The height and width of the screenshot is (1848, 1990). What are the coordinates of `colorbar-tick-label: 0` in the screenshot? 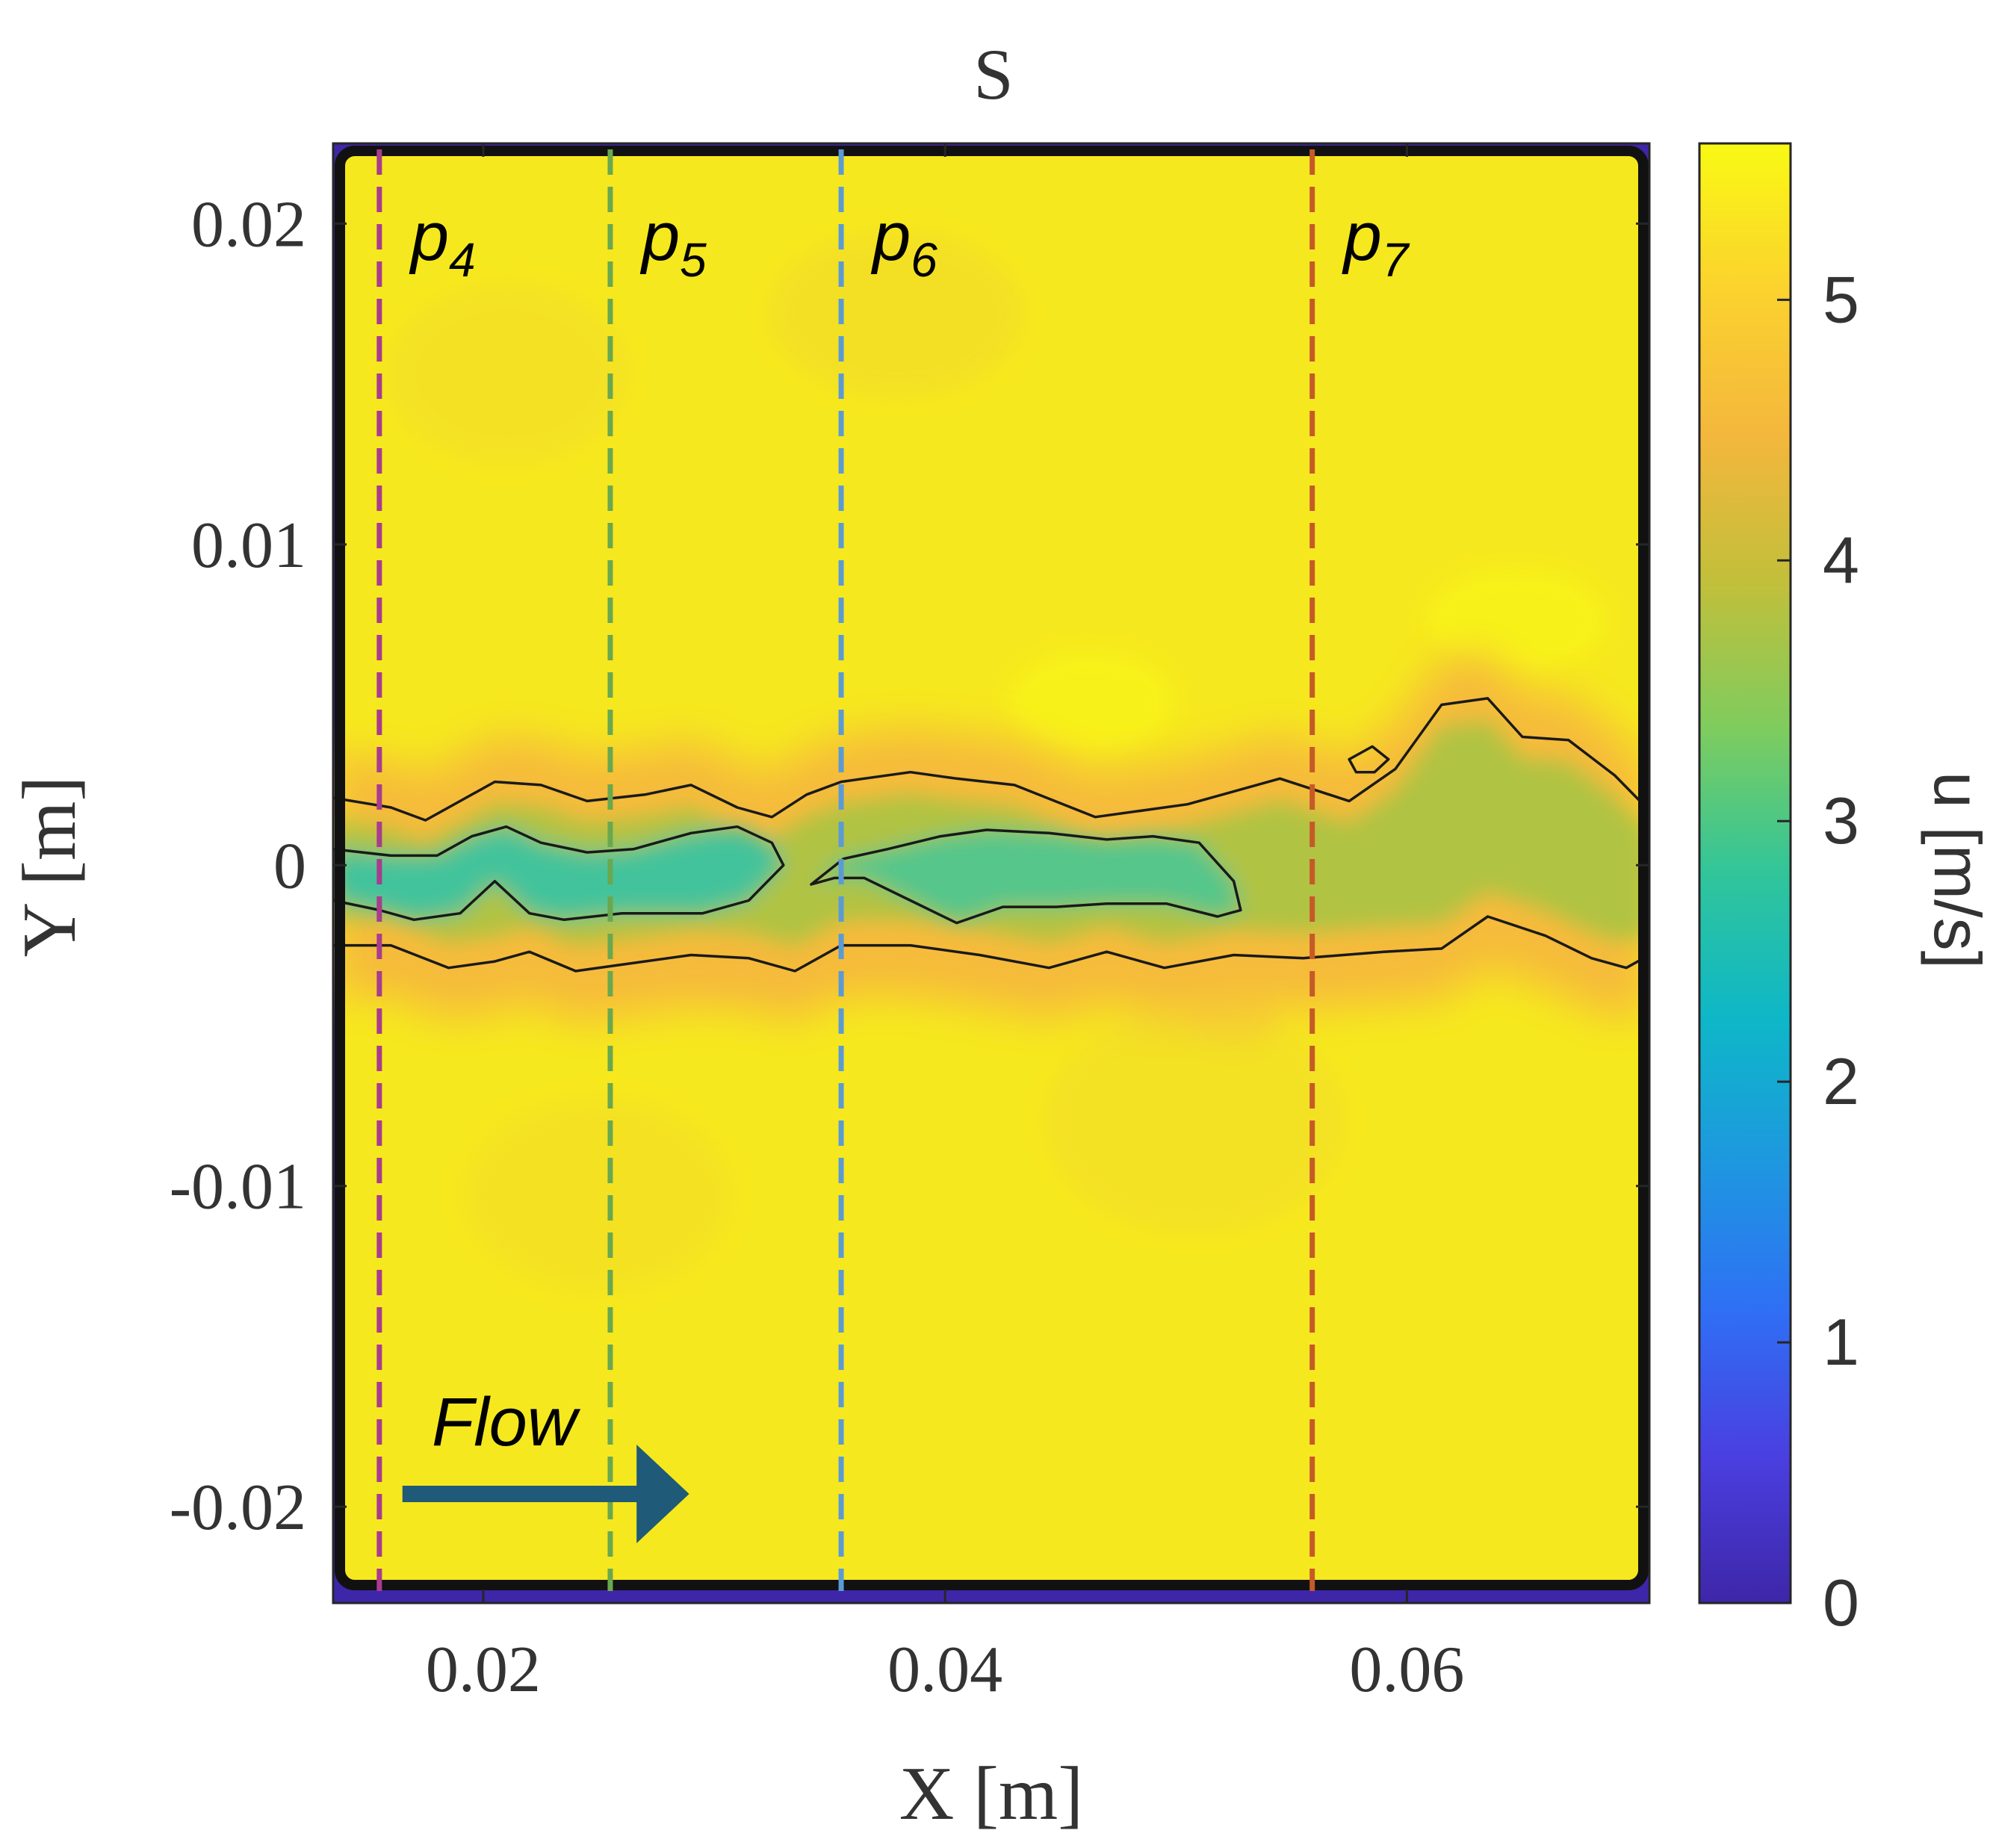 It's located at (1841, 1603).